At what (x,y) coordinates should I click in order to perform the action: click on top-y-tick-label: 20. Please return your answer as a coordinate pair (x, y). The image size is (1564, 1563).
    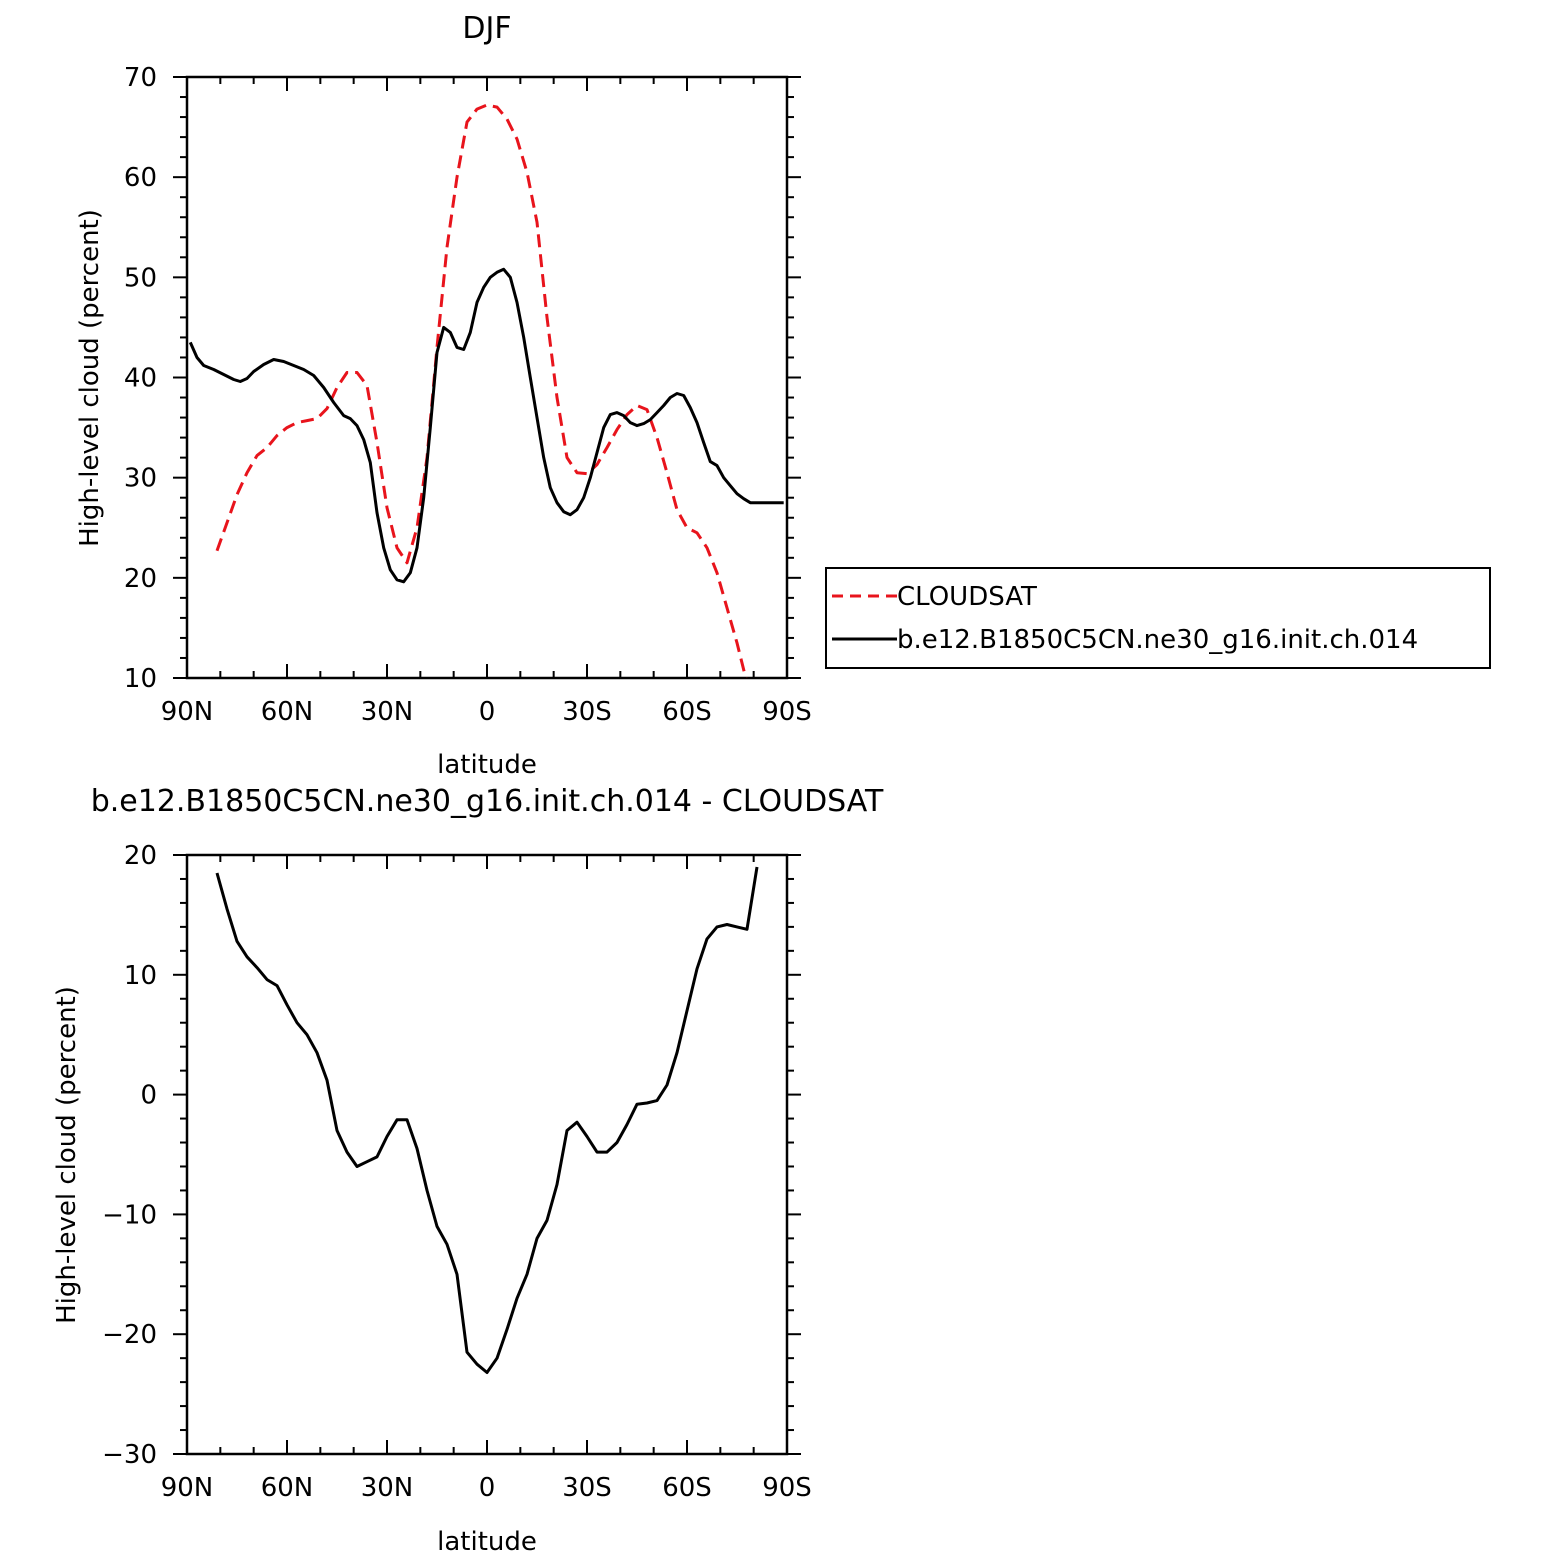
    Looking at the image, I should click on (140, 579).